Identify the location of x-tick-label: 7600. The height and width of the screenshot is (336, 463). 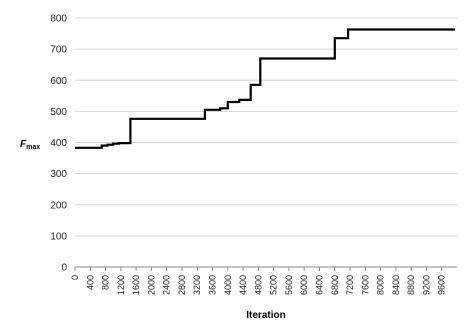
(365, 285).